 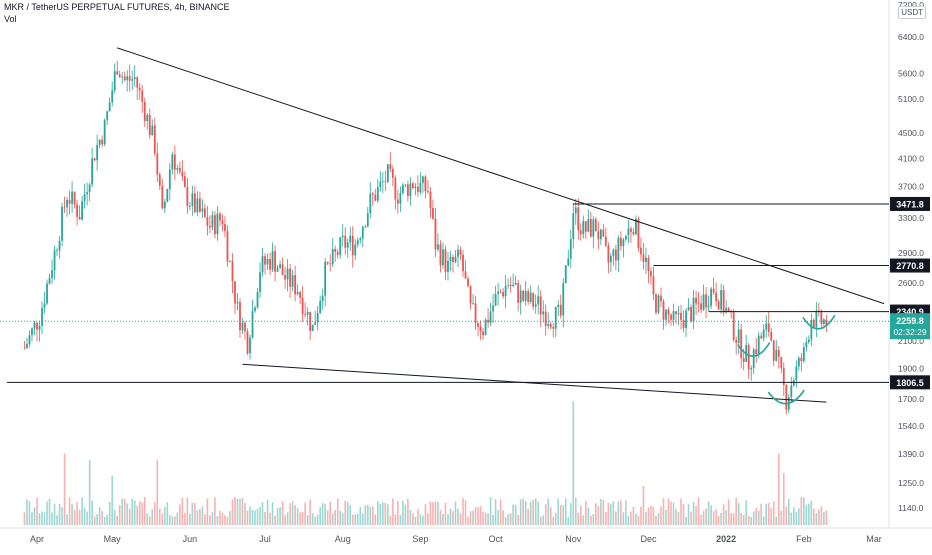 I want to click on trendline-descending-support, so click(x=534, y=383).